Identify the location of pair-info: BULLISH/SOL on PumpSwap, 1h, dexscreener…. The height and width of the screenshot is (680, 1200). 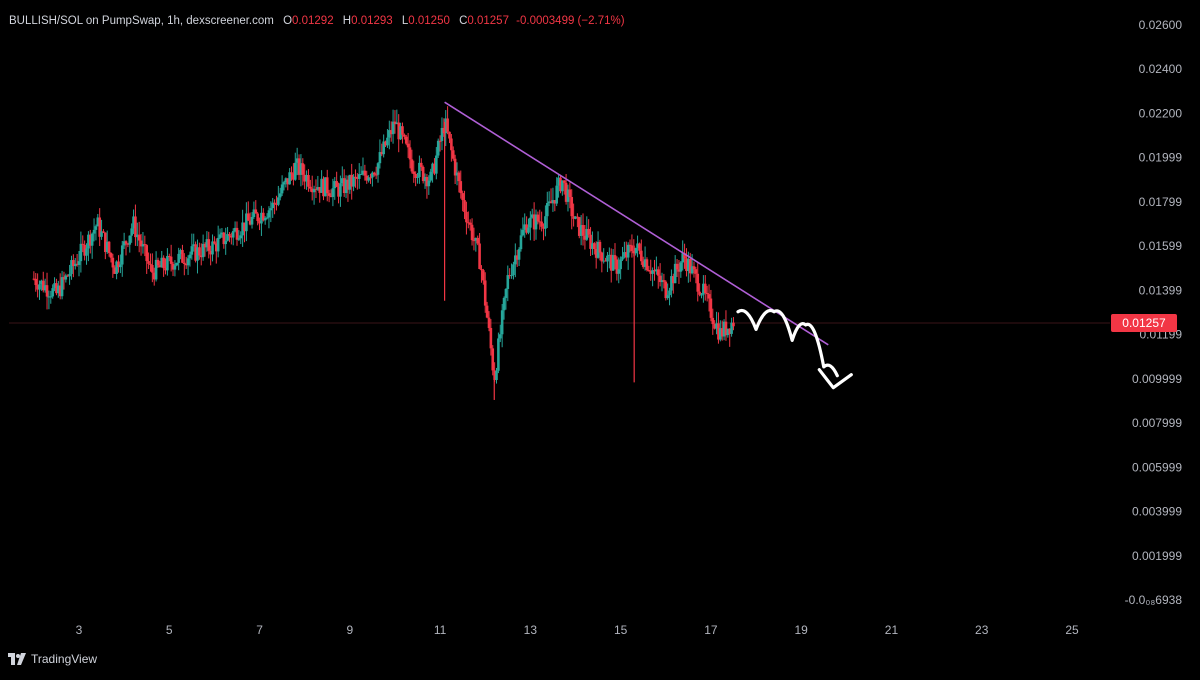
(141, 21).